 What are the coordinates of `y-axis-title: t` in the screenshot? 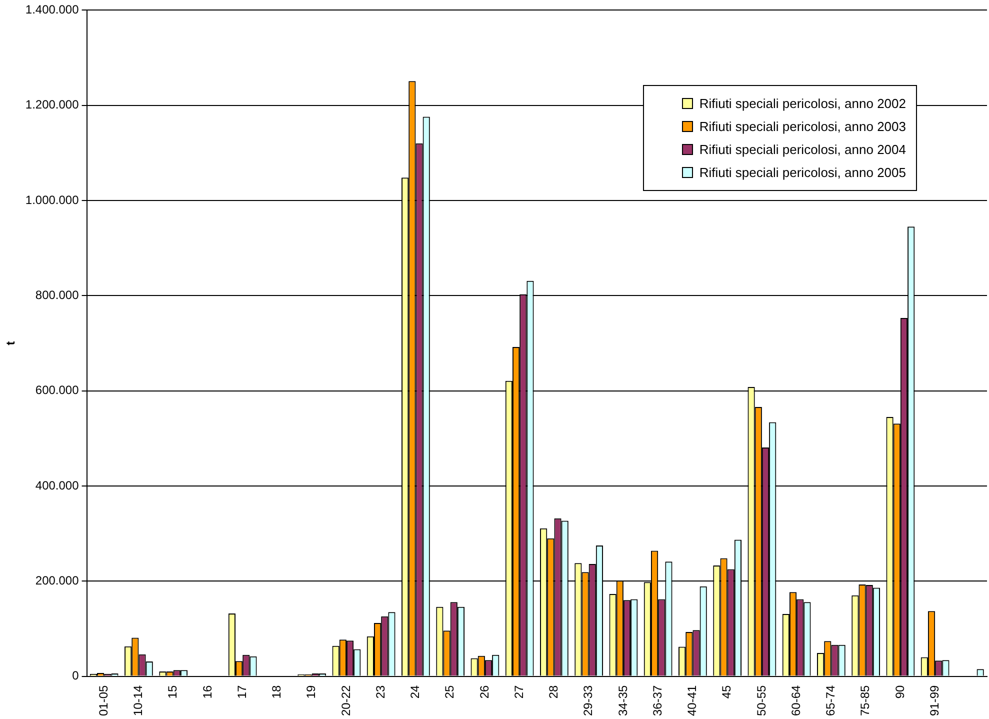 It's located at (11, 343).